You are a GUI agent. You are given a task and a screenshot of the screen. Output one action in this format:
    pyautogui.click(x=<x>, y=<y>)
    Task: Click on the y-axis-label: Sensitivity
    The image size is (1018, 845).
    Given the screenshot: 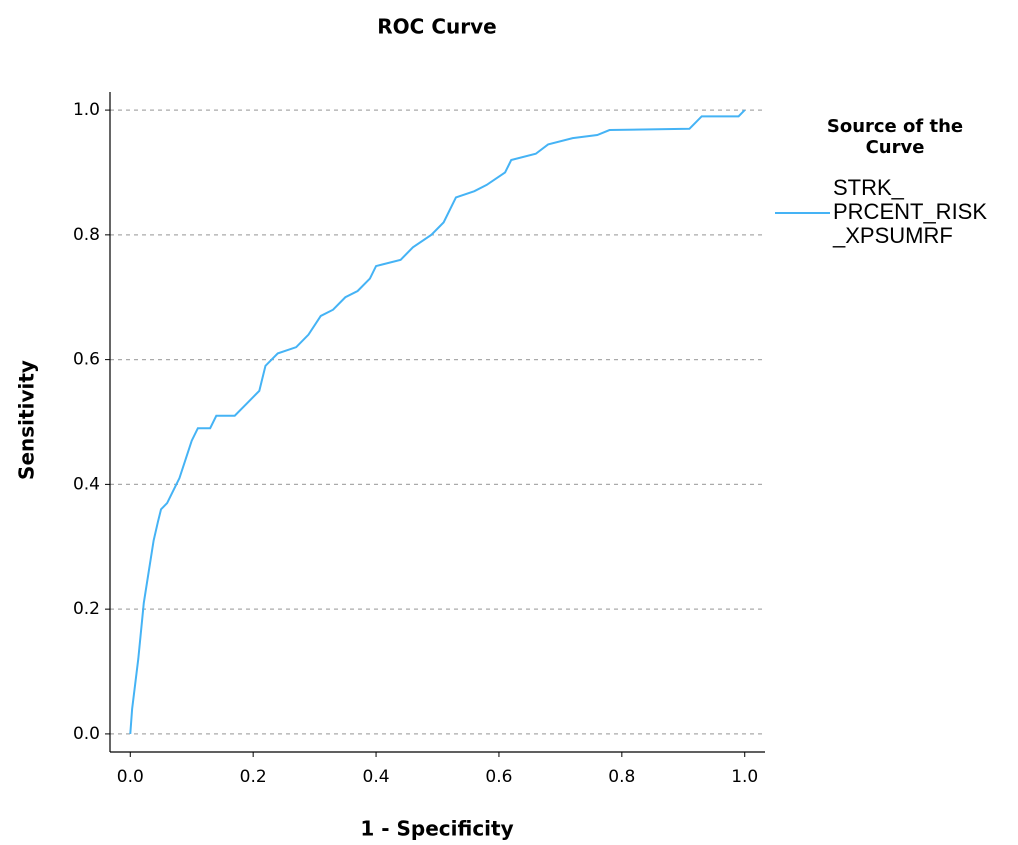 What is the action you would take?
    pyautogui.click(x=27, y=420)
    